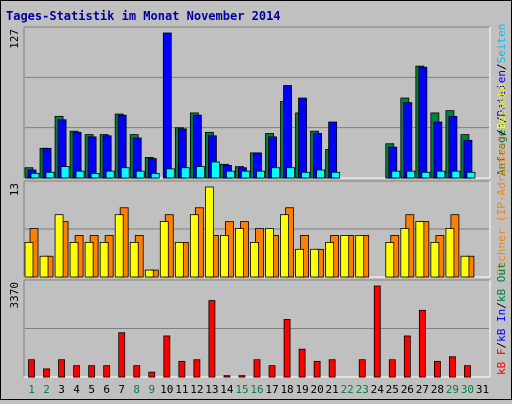 The image size is (512, 404). Describe the element at coordinates (151, 389) in the screenshot. I see `day-label-9: 9` at that location.